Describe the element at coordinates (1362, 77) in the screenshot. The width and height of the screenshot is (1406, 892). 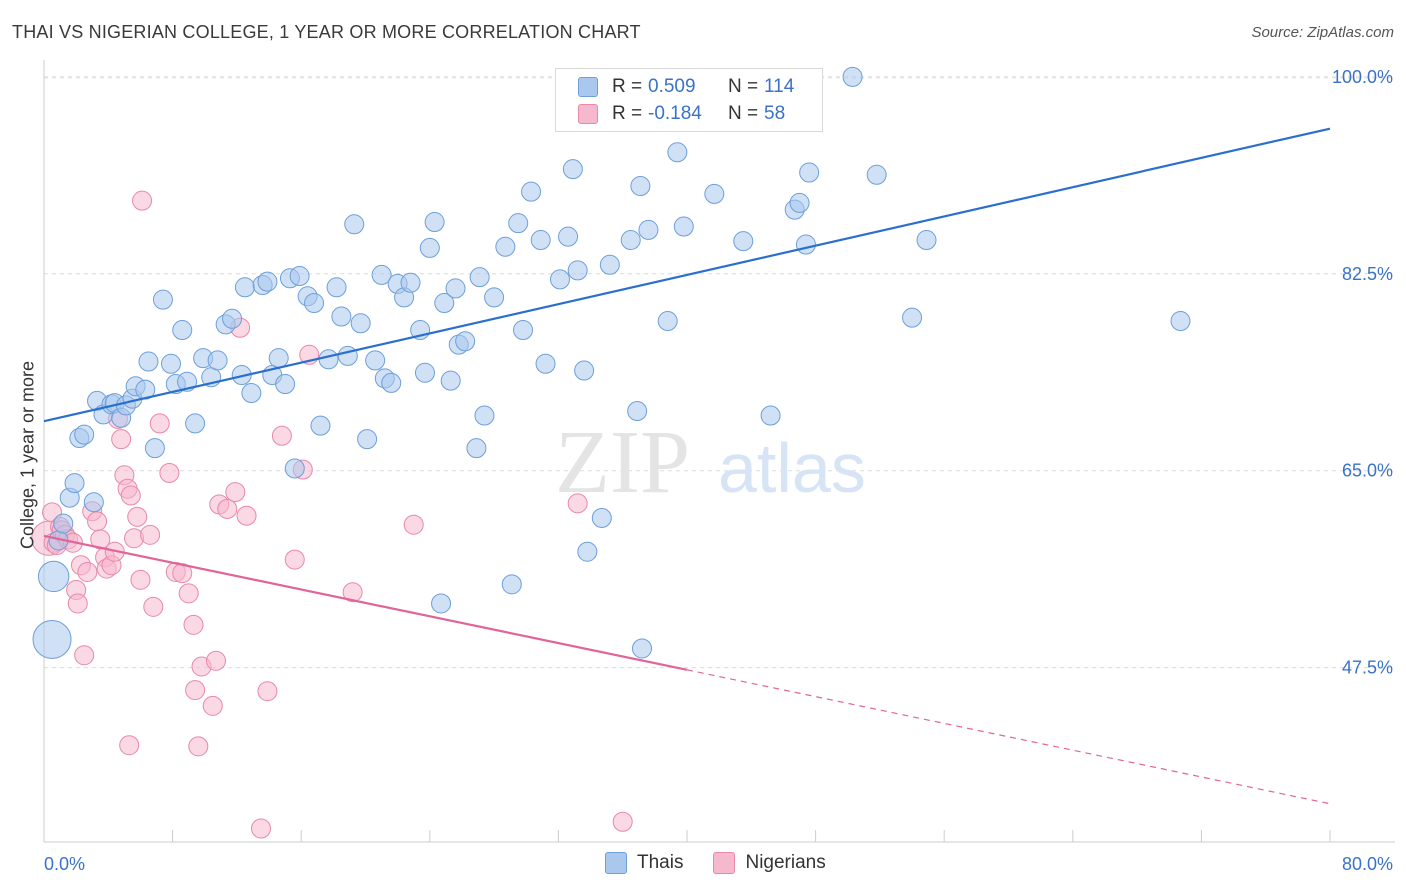
I see `y-tick-label: 100.0%` at that location.